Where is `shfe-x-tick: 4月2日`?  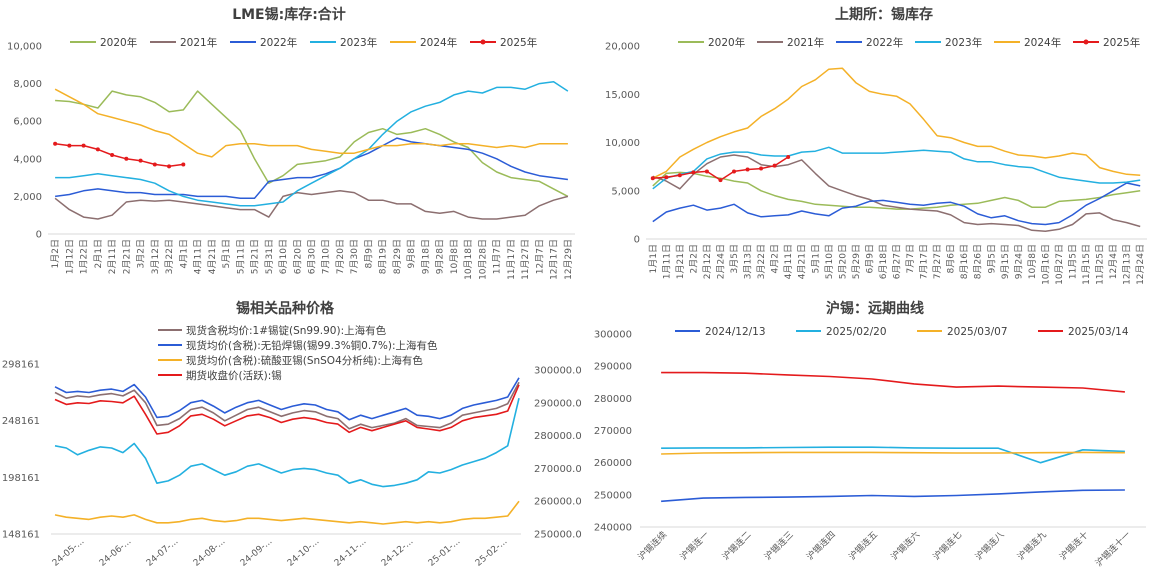 shfe-x-tick: 4月2日 is located at coordinates (775, 258).